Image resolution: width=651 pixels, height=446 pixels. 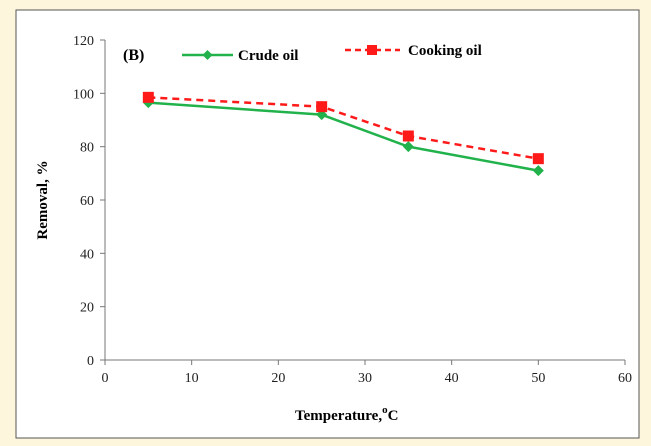 What do you see at coordinates (332, 53) in the screenshot?
I see `legend: Crude oil Cooking oil` at bounding box center [332, 53].